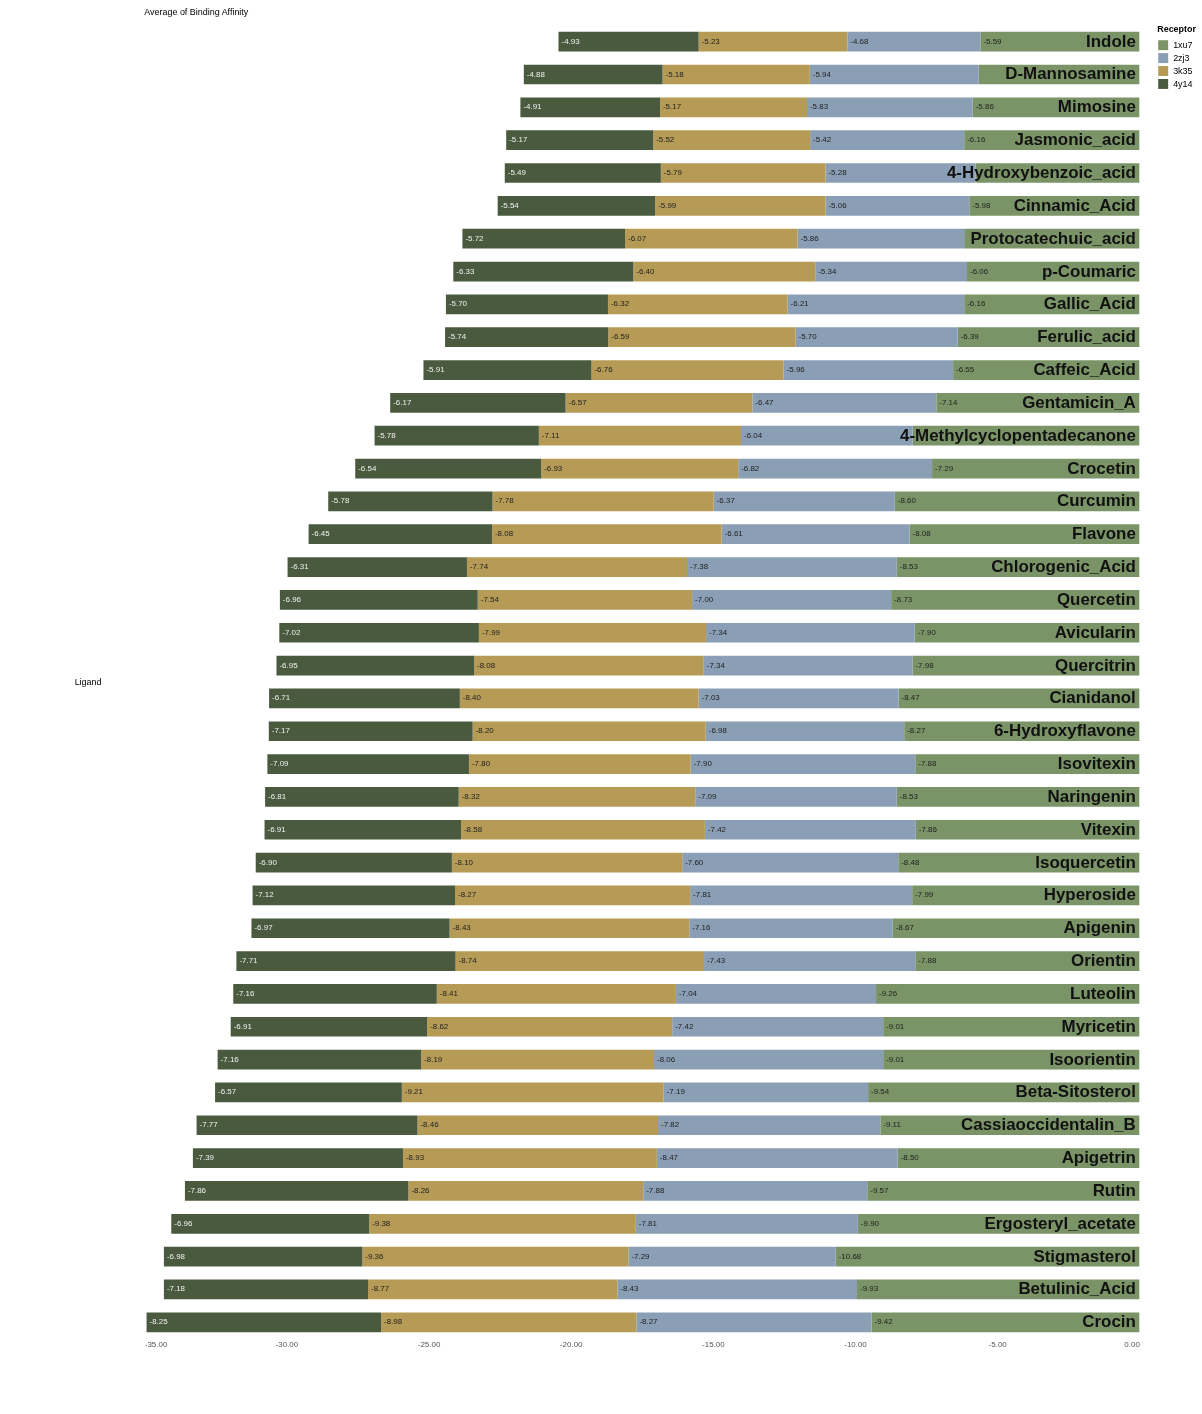  I want to click on data-label: -6.76, so click(604, 370).